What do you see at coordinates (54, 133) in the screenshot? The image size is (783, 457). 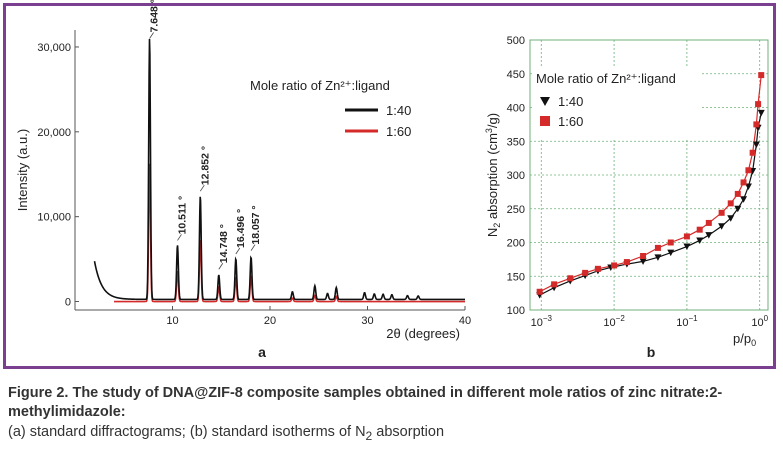 I see `panel-a-y-tick-label: 20,000` at bounding box center [54, 133].